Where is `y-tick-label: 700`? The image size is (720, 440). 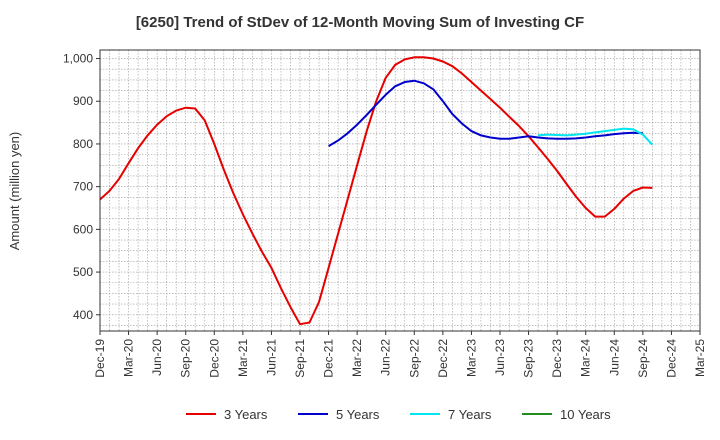
y-tick-label: 700 is located at coordinates (83, 187).